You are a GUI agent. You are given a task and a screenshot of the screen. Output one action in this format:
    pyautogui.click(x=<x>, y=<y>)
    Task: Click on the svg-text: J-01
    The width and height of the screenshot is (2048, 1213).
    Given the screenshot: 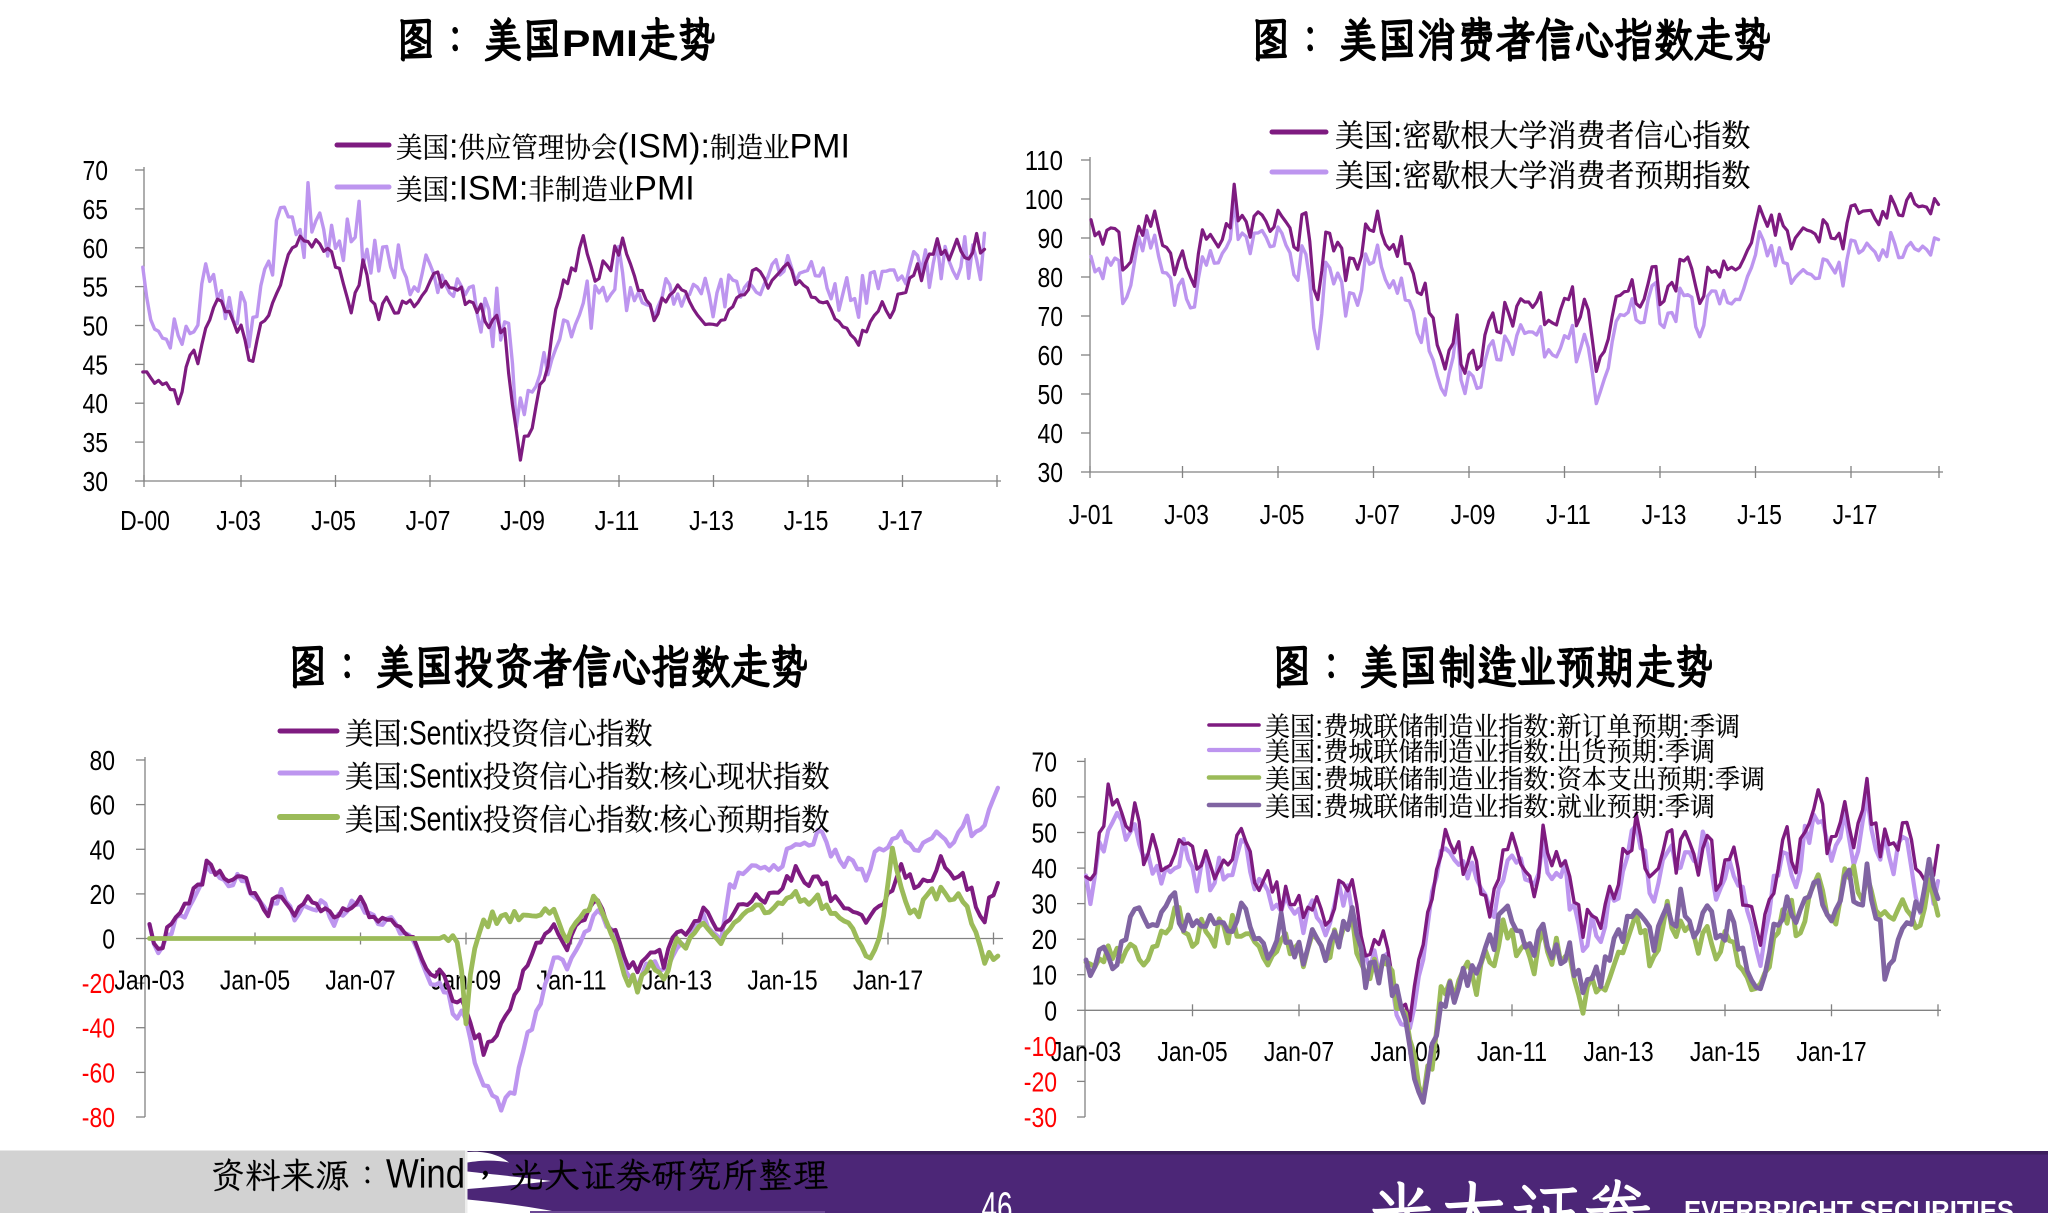 What is the action you would take?
    pyautogui.click(x=1091, y=514)
    